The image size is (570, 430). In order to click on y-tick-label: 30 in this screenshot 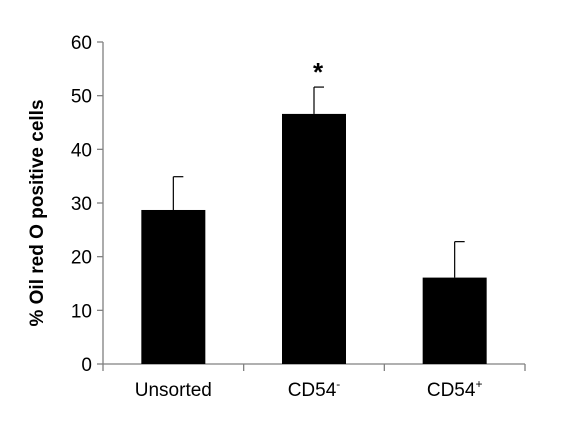, I will do `click(81, 204)`.